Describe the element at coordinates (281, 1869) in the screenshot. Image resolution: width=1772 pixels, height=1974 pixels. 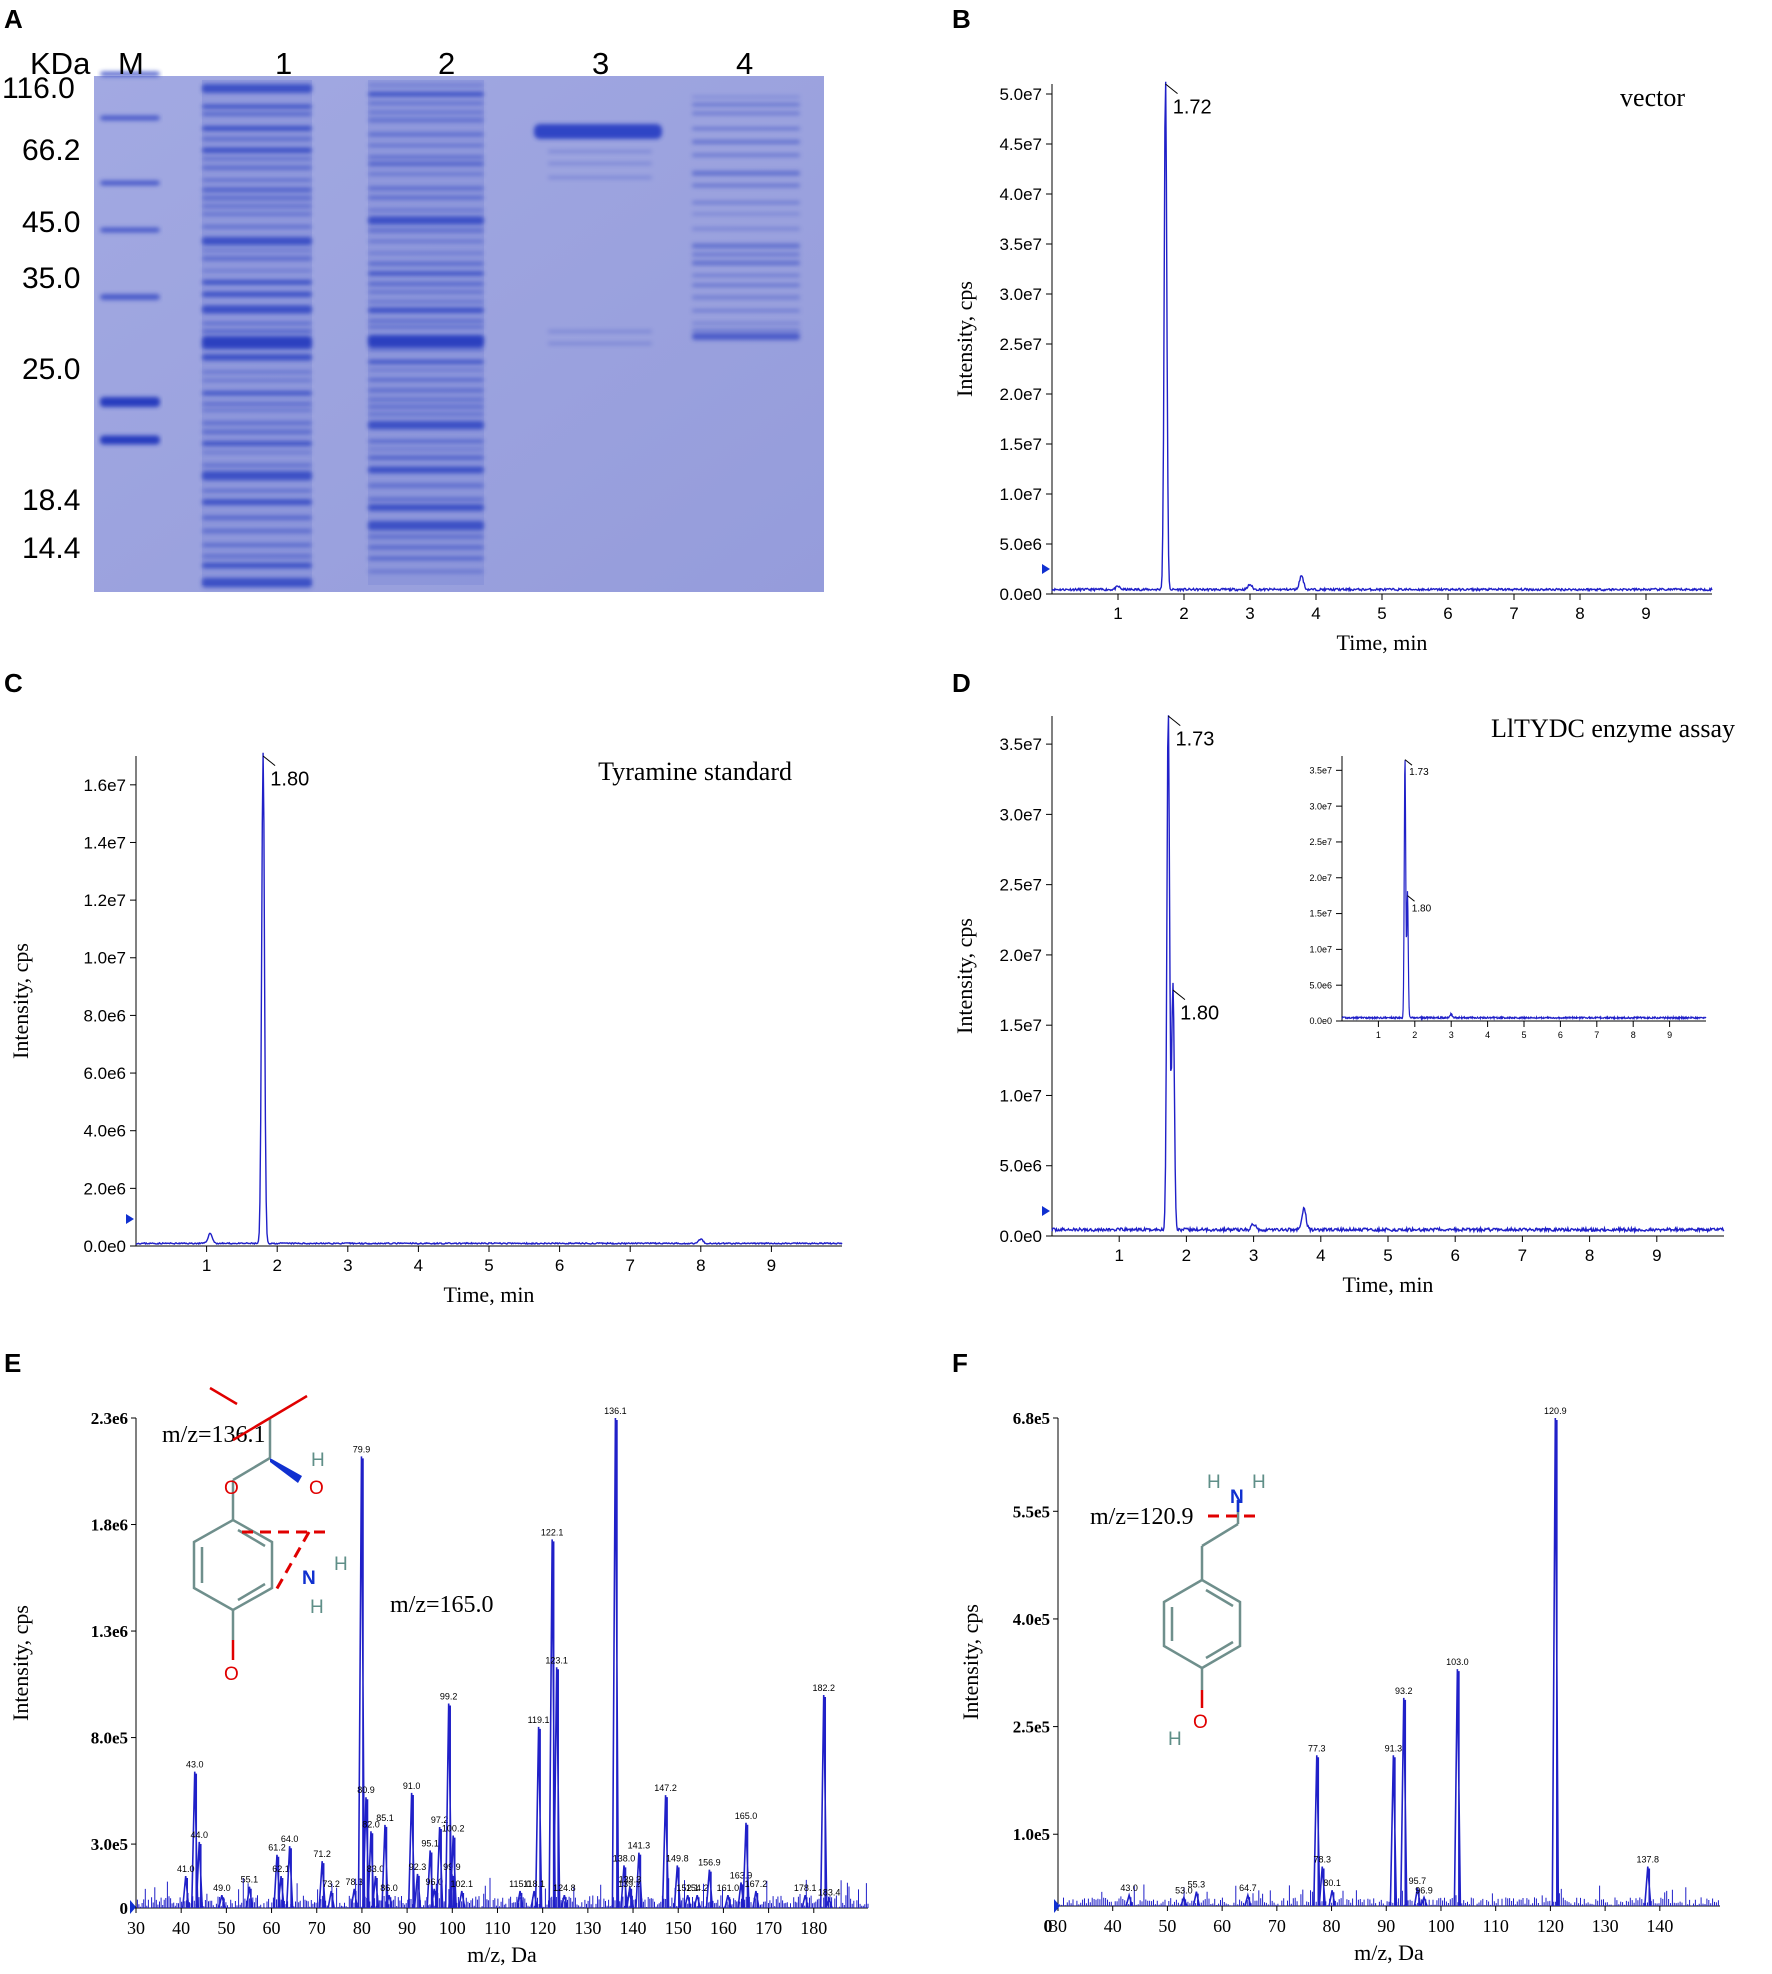
I see `peak-label: 62.1` at that location.